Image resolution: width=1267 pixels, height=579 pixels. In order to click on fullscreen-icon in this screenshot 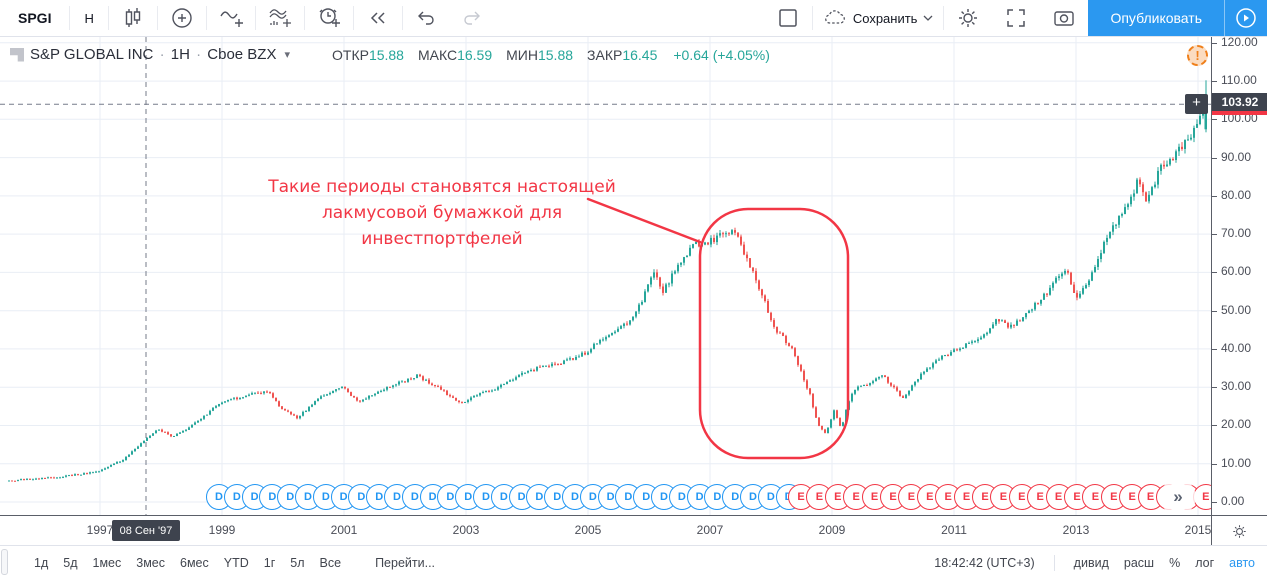, I will do `click(1016, 18)`.